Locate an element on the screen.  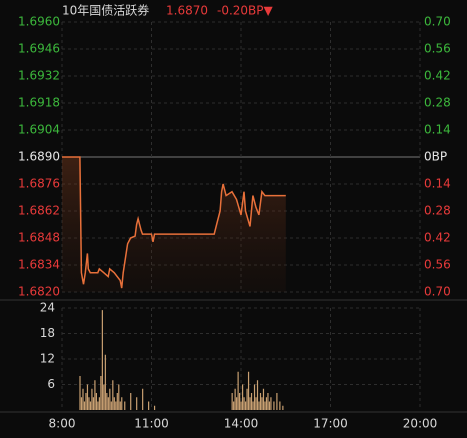
y-tick-label: 1.6848 is located at coordinates (39, 238).